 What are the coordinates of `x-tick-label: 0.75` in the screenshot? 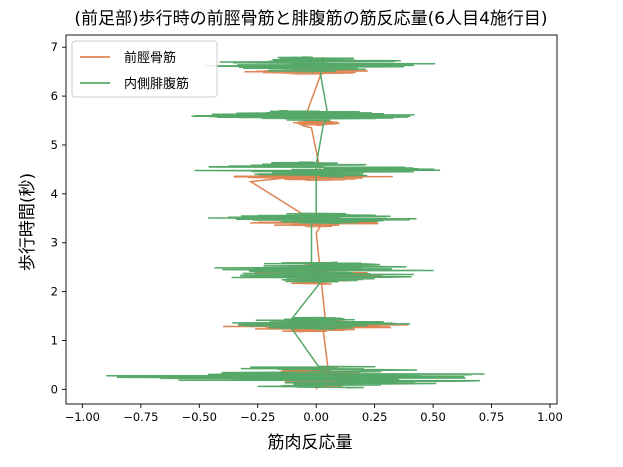 It's located at (492, 417).